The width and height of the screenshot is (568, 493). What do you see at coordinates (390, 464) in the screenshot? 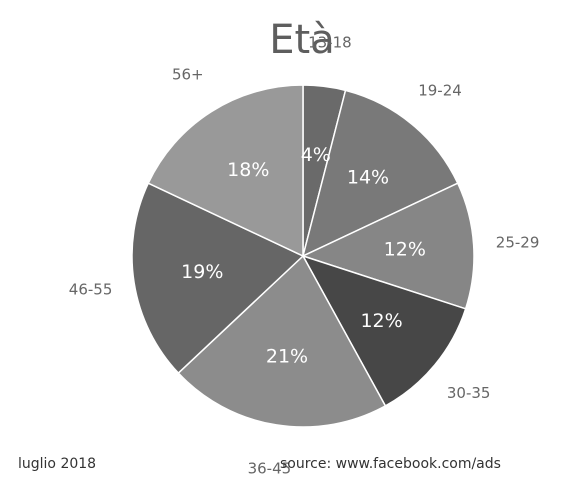
I see `source-label: source: www.facebook.com/ads` at bounding box center [390, 464].